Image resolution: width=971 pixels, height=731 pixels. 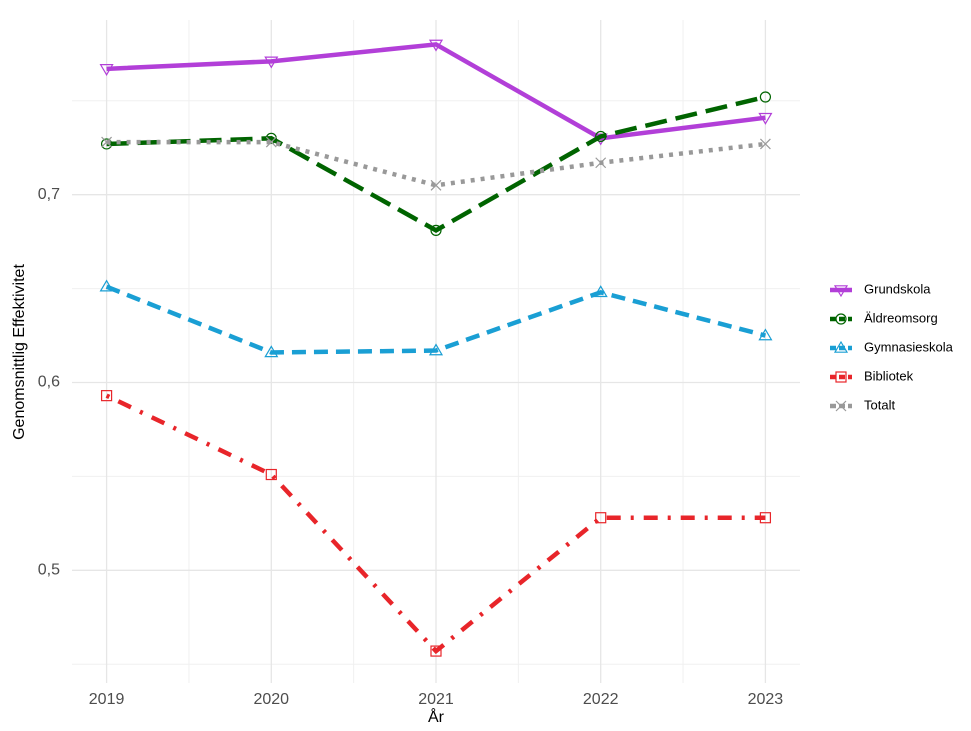 I want to click on x-axis-title: År, so click(x=436, y=716).